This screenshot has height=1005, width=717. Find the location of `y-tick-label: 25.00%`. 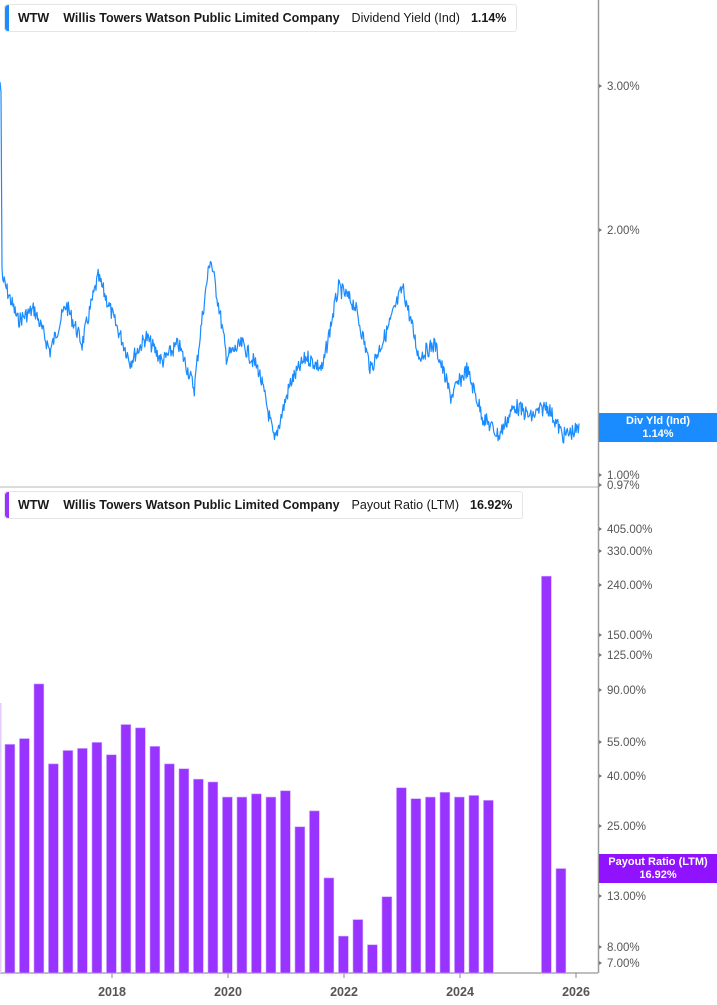

y-tick-label: 25.00% is located at coordinates (626, 827).